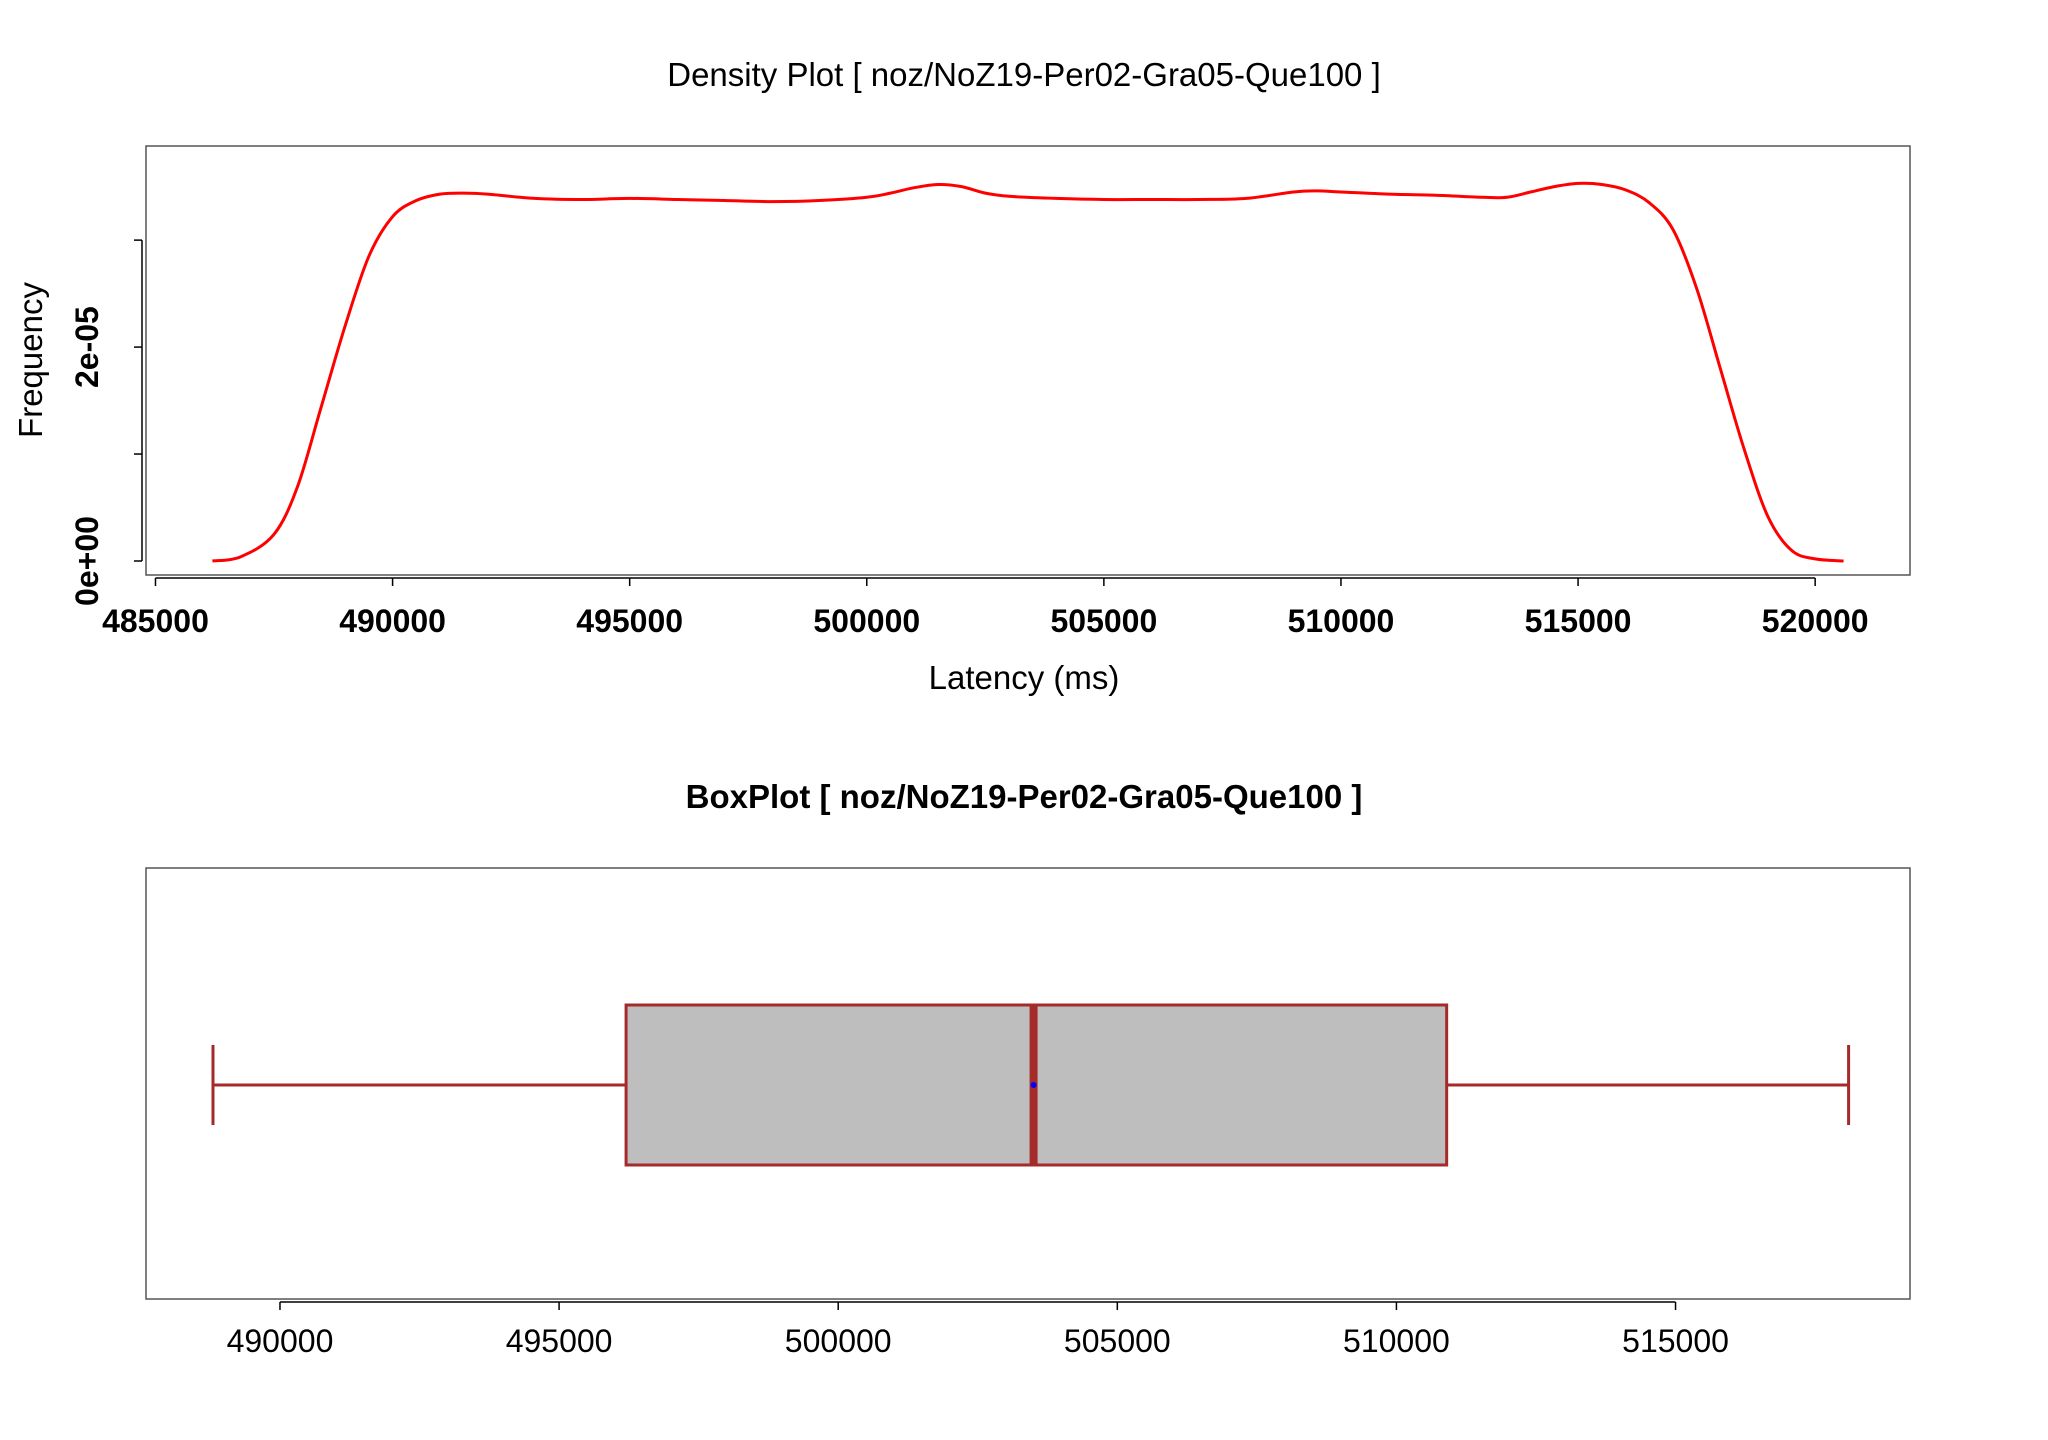 This screenshot has width=2048, height=1440. What do you see at coordinates (1815, 621) in the screenshot?
I see `density-x-tick-label: 520000` at bounding box center [1815, 621].